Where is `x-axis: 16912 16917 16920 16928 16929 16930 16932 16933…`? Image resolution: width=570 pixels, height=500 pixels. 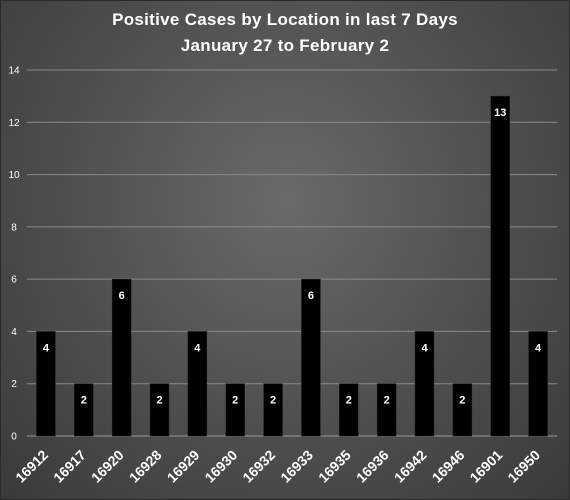 x-axis: 16912 16917 16920 16928 16929 16930 16932 16933… is located at coordinates (277, 466).